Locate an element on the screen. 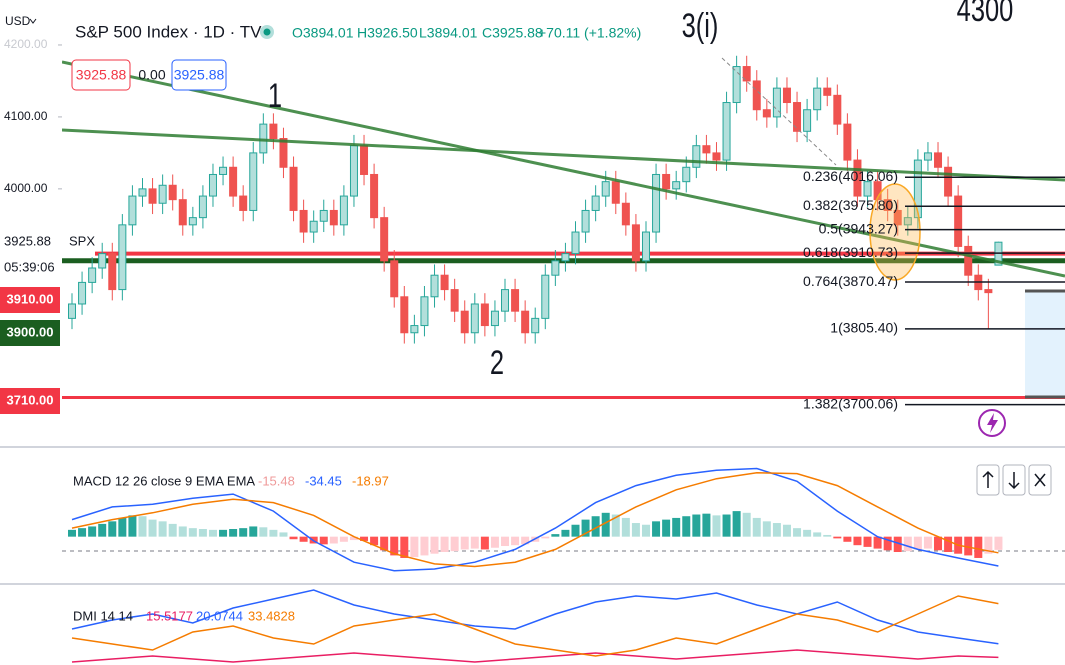 The width and height of the screenshot is (1065, 665). y-tick-label: 4200.00 is located at coordinates (26, 44).